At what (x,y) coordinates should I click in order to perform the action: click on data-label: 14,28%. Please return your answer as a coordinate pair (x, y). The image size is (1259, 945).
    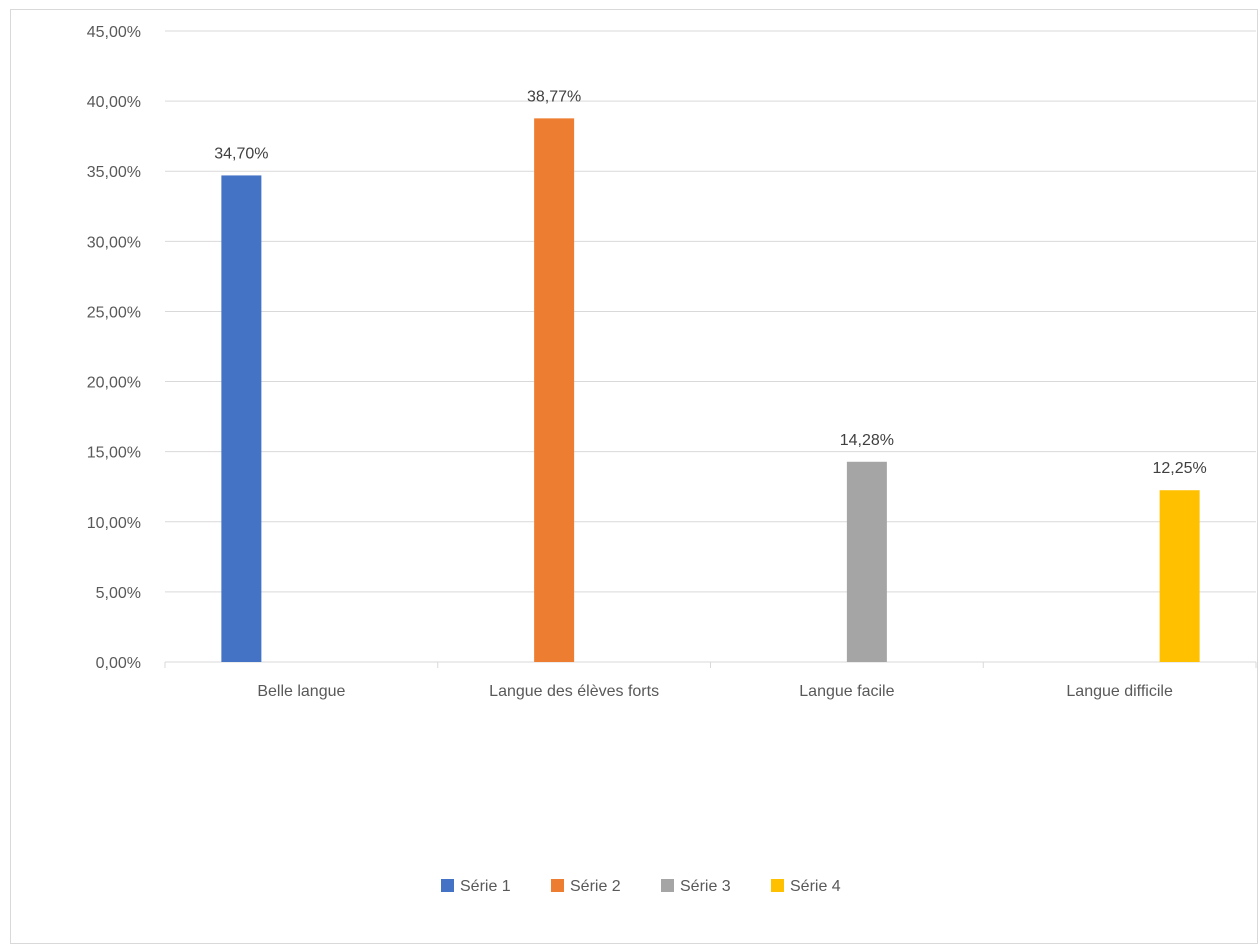
    Looking at the image, I should click on (867, 440).